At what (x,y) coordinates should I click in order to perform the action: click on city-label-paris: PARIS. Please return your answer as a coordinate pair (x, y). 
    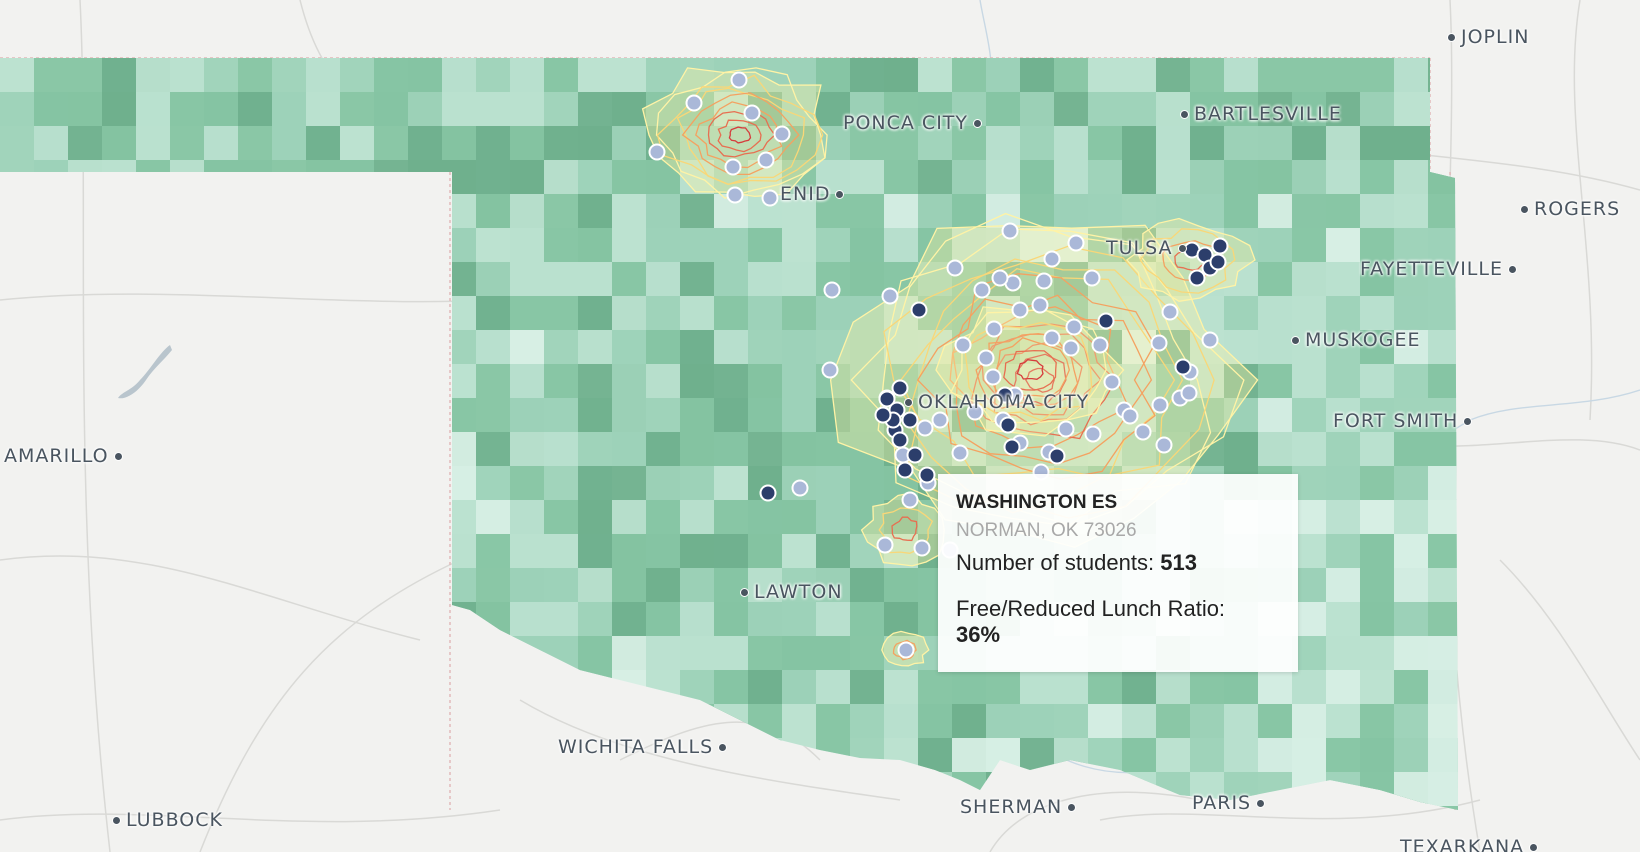
    Looking at the image, I should click on (1229, 803).